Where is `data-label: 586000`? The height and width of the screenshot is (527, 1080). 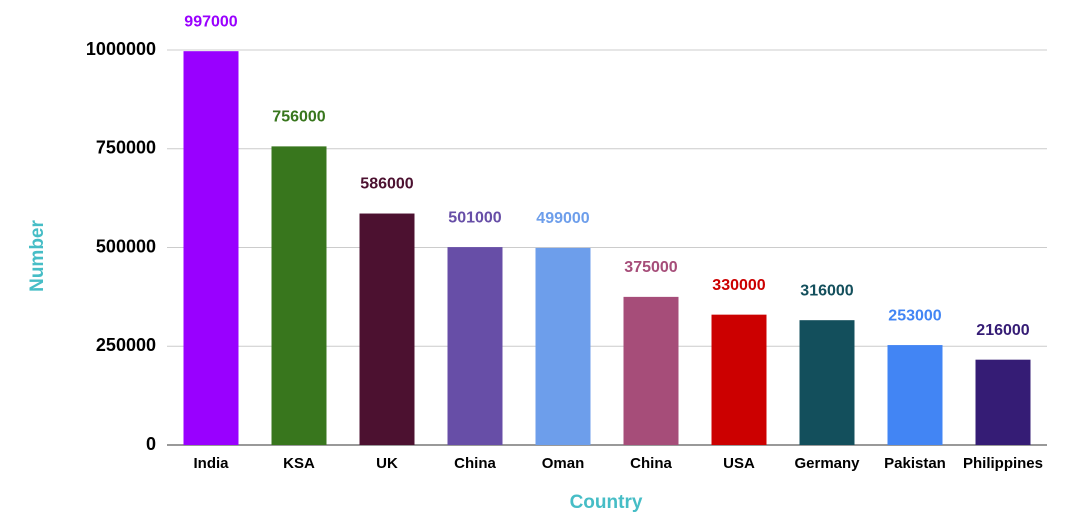 data-label: 586000 is located at coordinates (386, 184).